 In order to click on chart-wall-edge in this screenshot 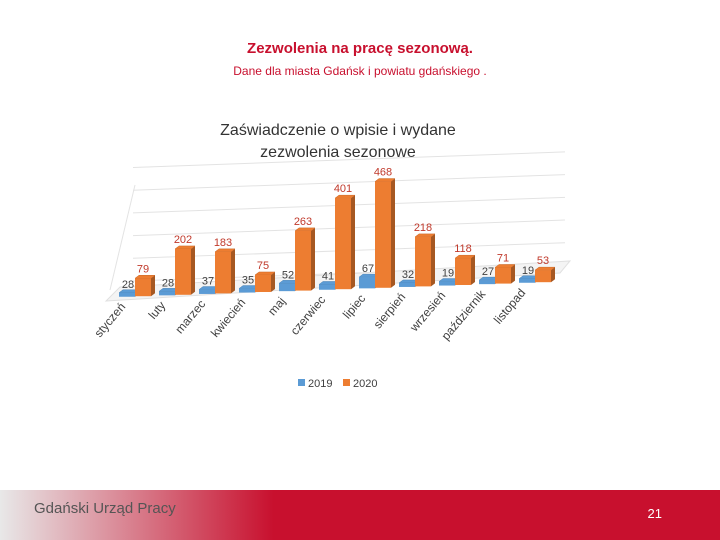, I will do `click(122, 237)`.